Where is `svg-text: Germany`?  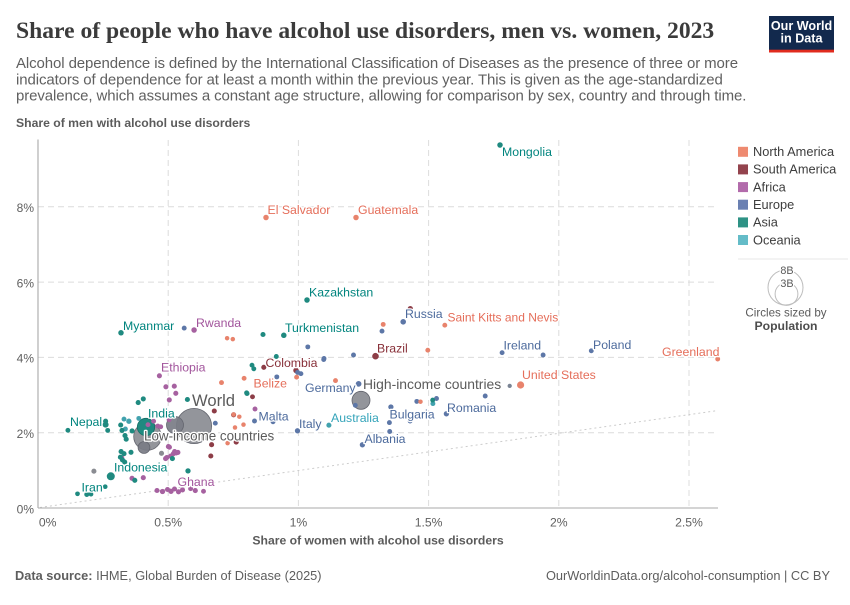 svg-text: Germany is located at coordinates (330, 388).